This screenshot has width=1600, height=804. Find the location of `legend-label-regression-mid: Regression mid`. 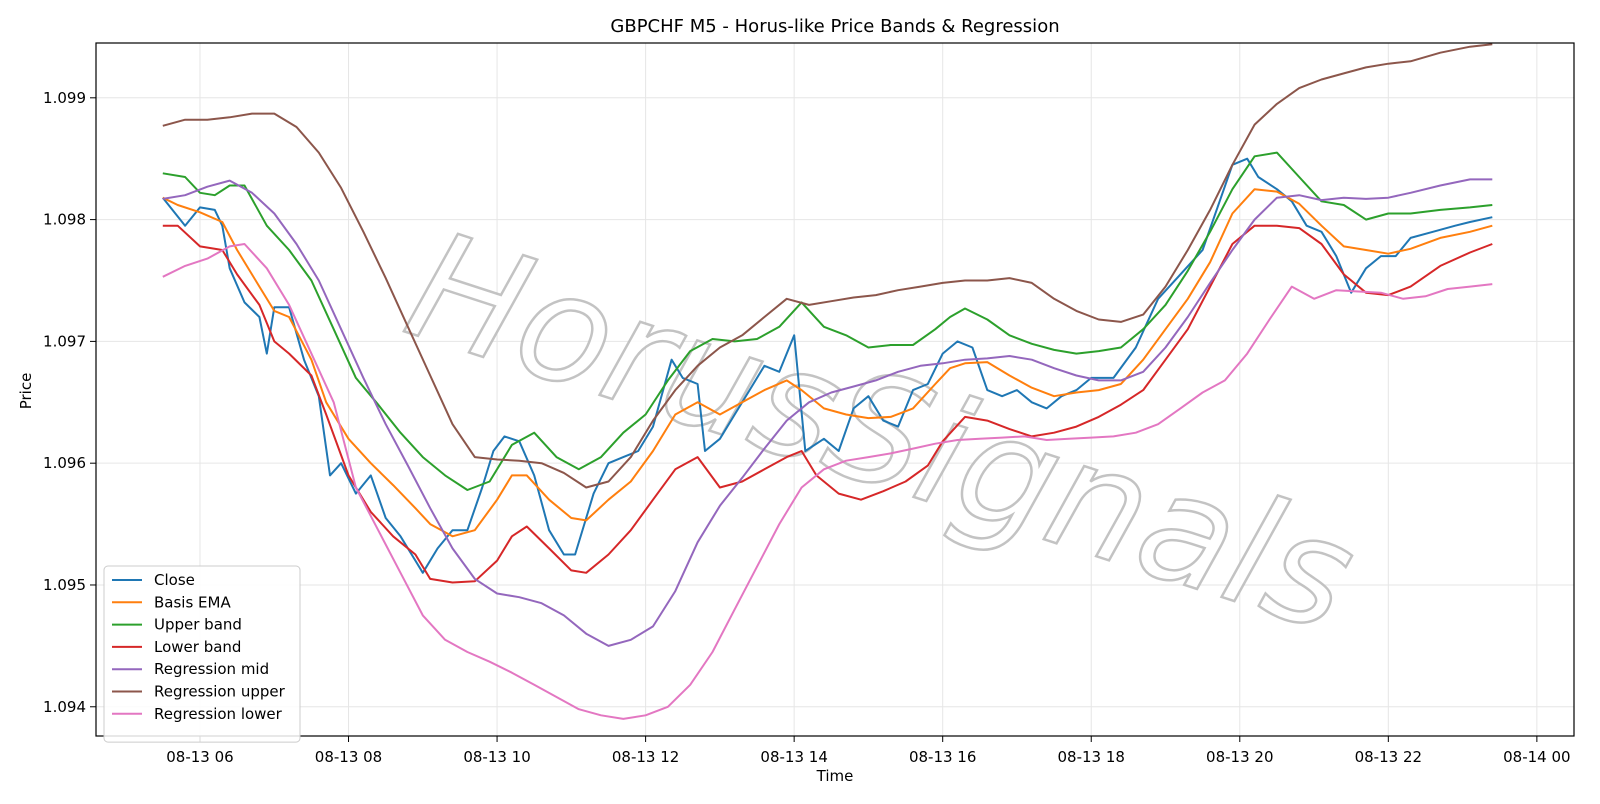

legend-label-regression-mid: Regression mid is located at coordinates (211, 669).